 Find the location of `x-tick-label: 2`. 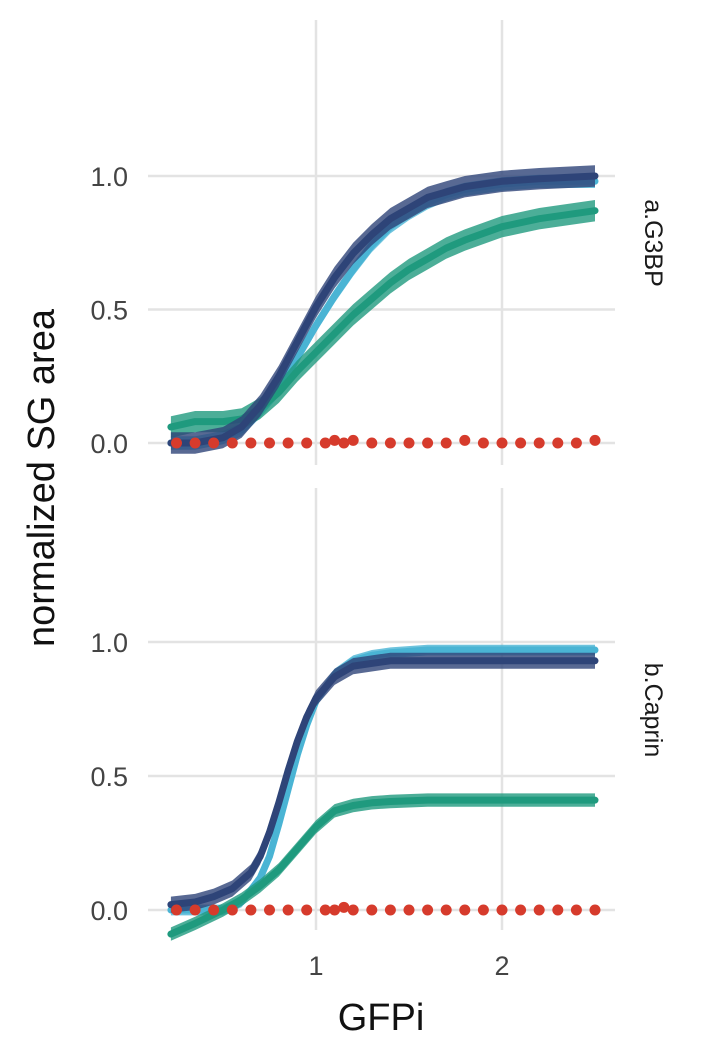

x-tick-label: 2 is located at coordinates (501, 966).